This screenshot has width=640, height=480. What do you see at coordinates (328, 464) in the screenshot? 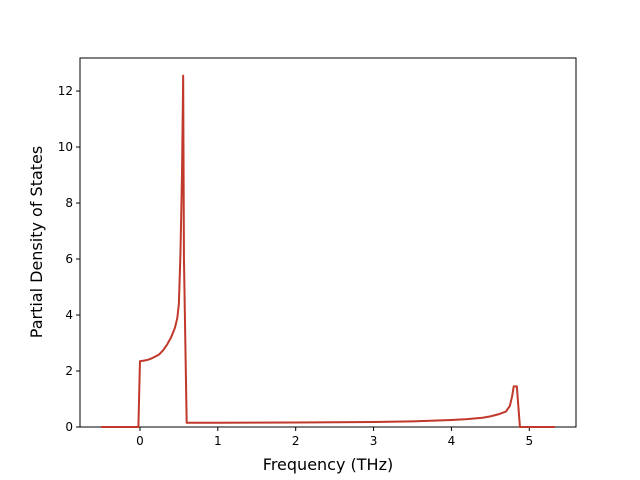
I see `x-axis-title: Frequency (THz)` at bounding box center [328, 464].